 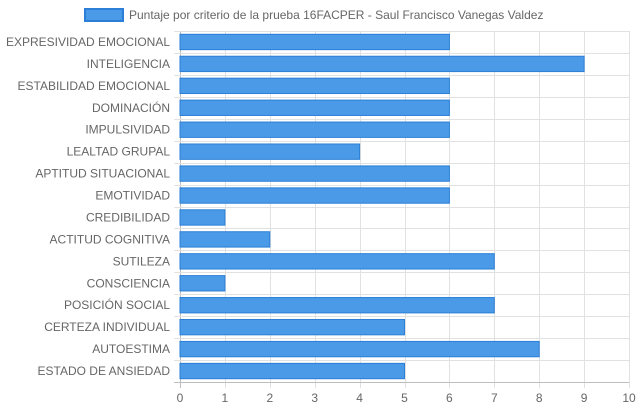 I want to click on category-label: EMOTIVIDAD, so click(x=132, y=196).